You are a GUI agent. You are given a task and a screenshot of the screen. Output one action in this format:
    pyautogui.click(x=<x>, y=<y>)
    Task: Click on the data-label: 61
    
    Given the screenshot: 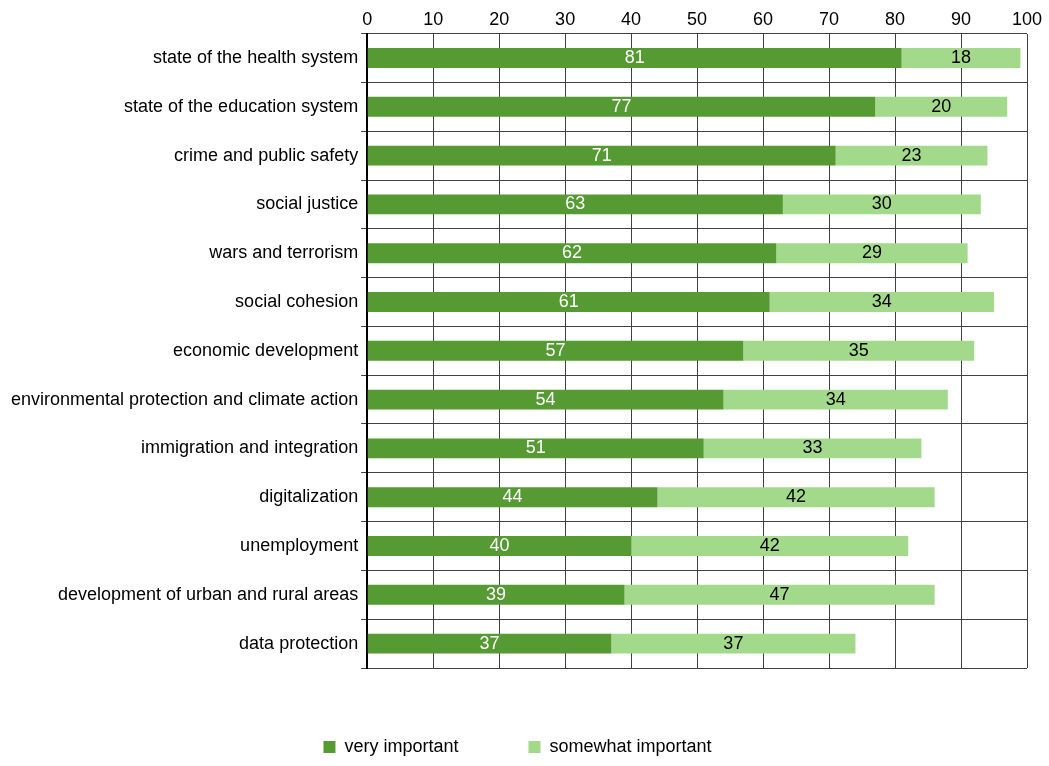 What is the action you would take?
    pyautogui.click(x=568, y=300)
    